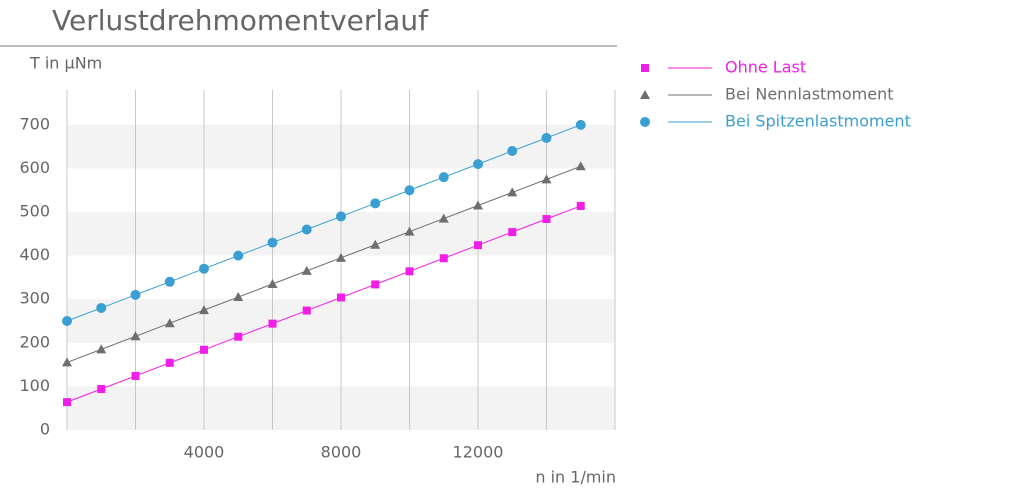 The width and height of the screenshot is (1015, 500). What do you see at coordinates (65, 63) in the screenshot?
I see `y-axis-label: T in µNm` at bounding box center [65, 63].